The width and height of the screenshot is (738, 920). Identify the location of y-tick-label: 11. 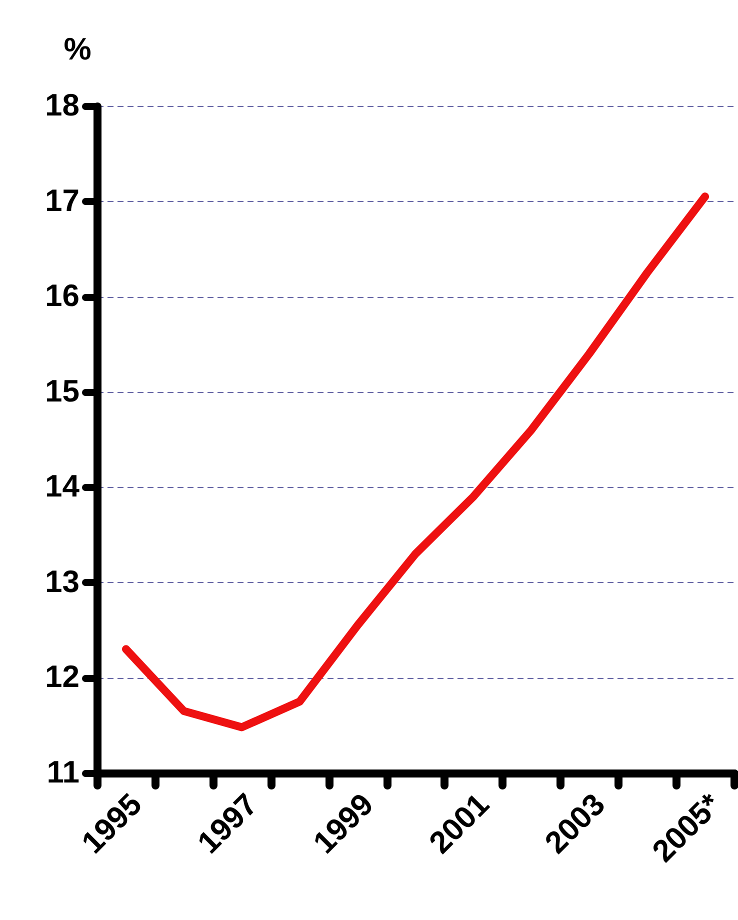
(63, 772).